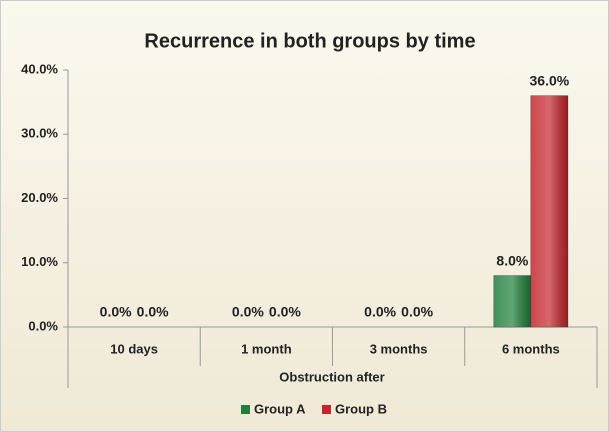 The width and height of the screenshot is (609, 432). What do you see at coordinates (309, 41) in the screenshot?
I see `chart-title: Recurrence in both groups by time` at bounding box center [309, 41].